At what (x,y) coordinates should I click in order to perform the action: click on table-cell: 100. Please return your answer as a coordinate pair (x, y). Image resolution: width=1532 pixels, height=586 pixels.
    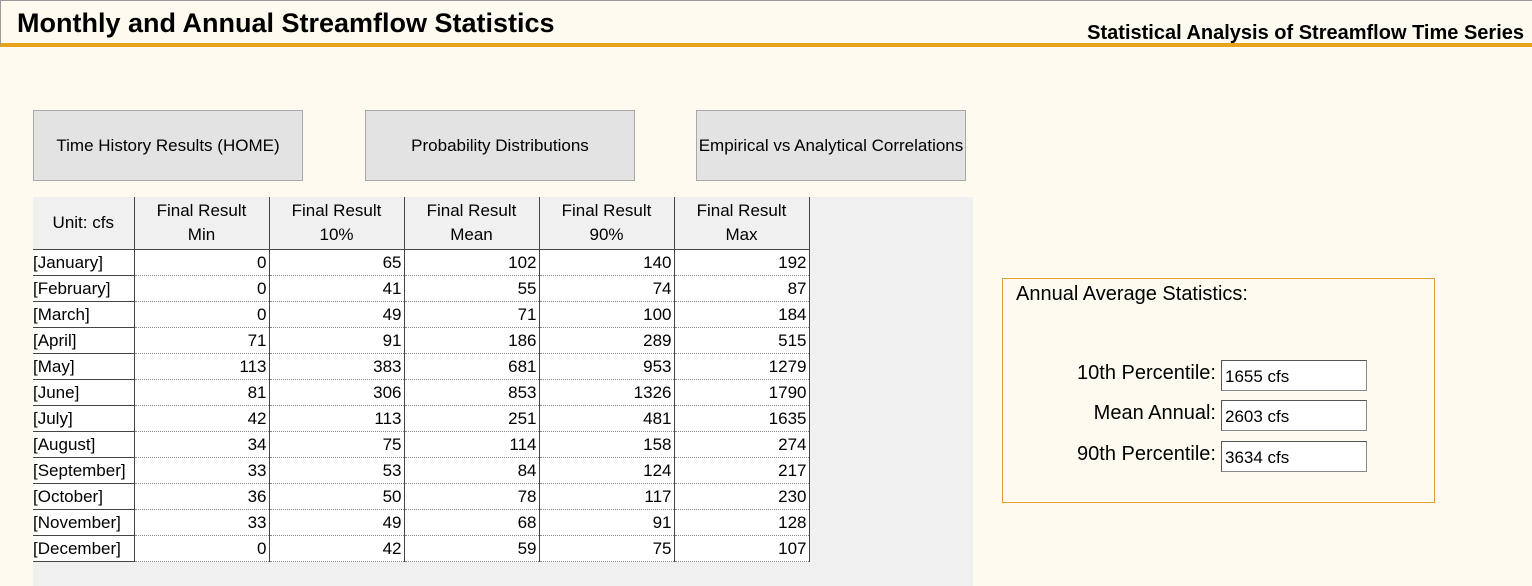
    Looking at the image, I should click on (607, 314).